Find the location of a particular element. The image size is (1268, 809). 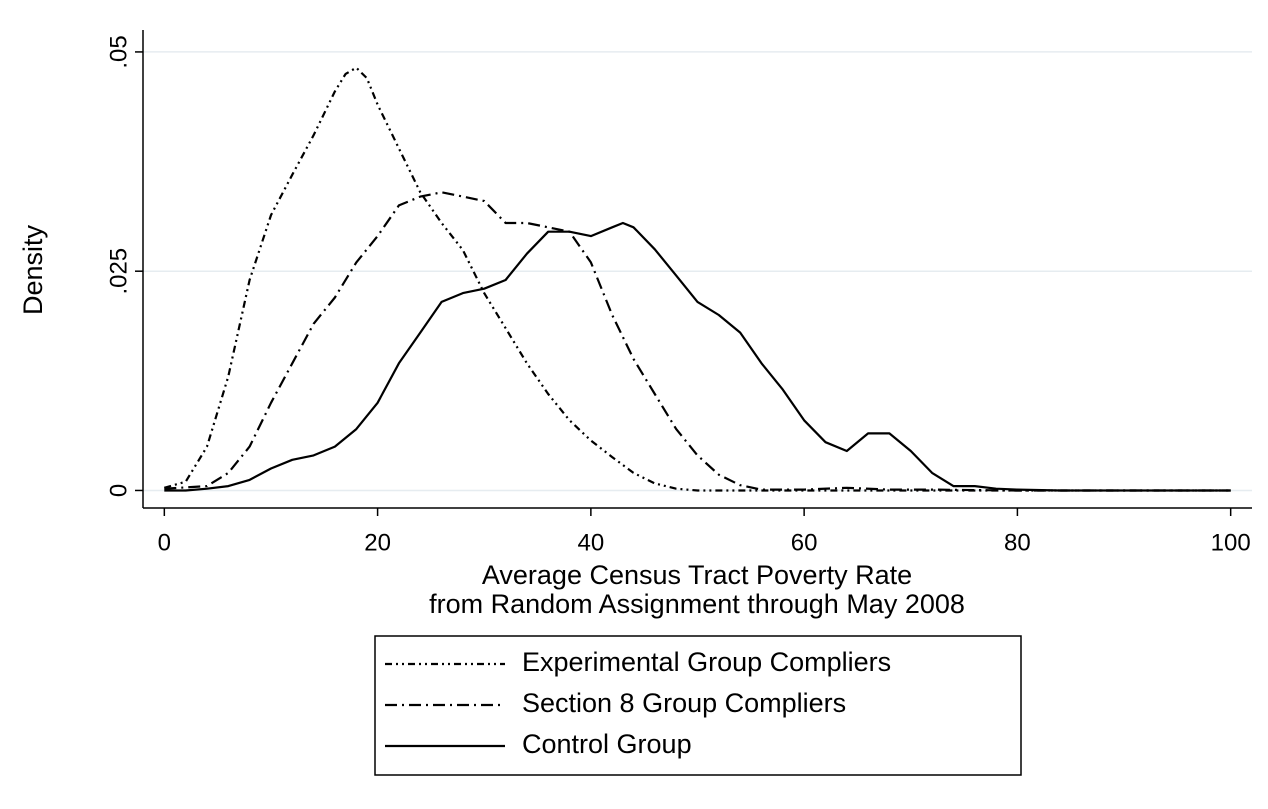

legend-box is located at coordinates (698, 705).